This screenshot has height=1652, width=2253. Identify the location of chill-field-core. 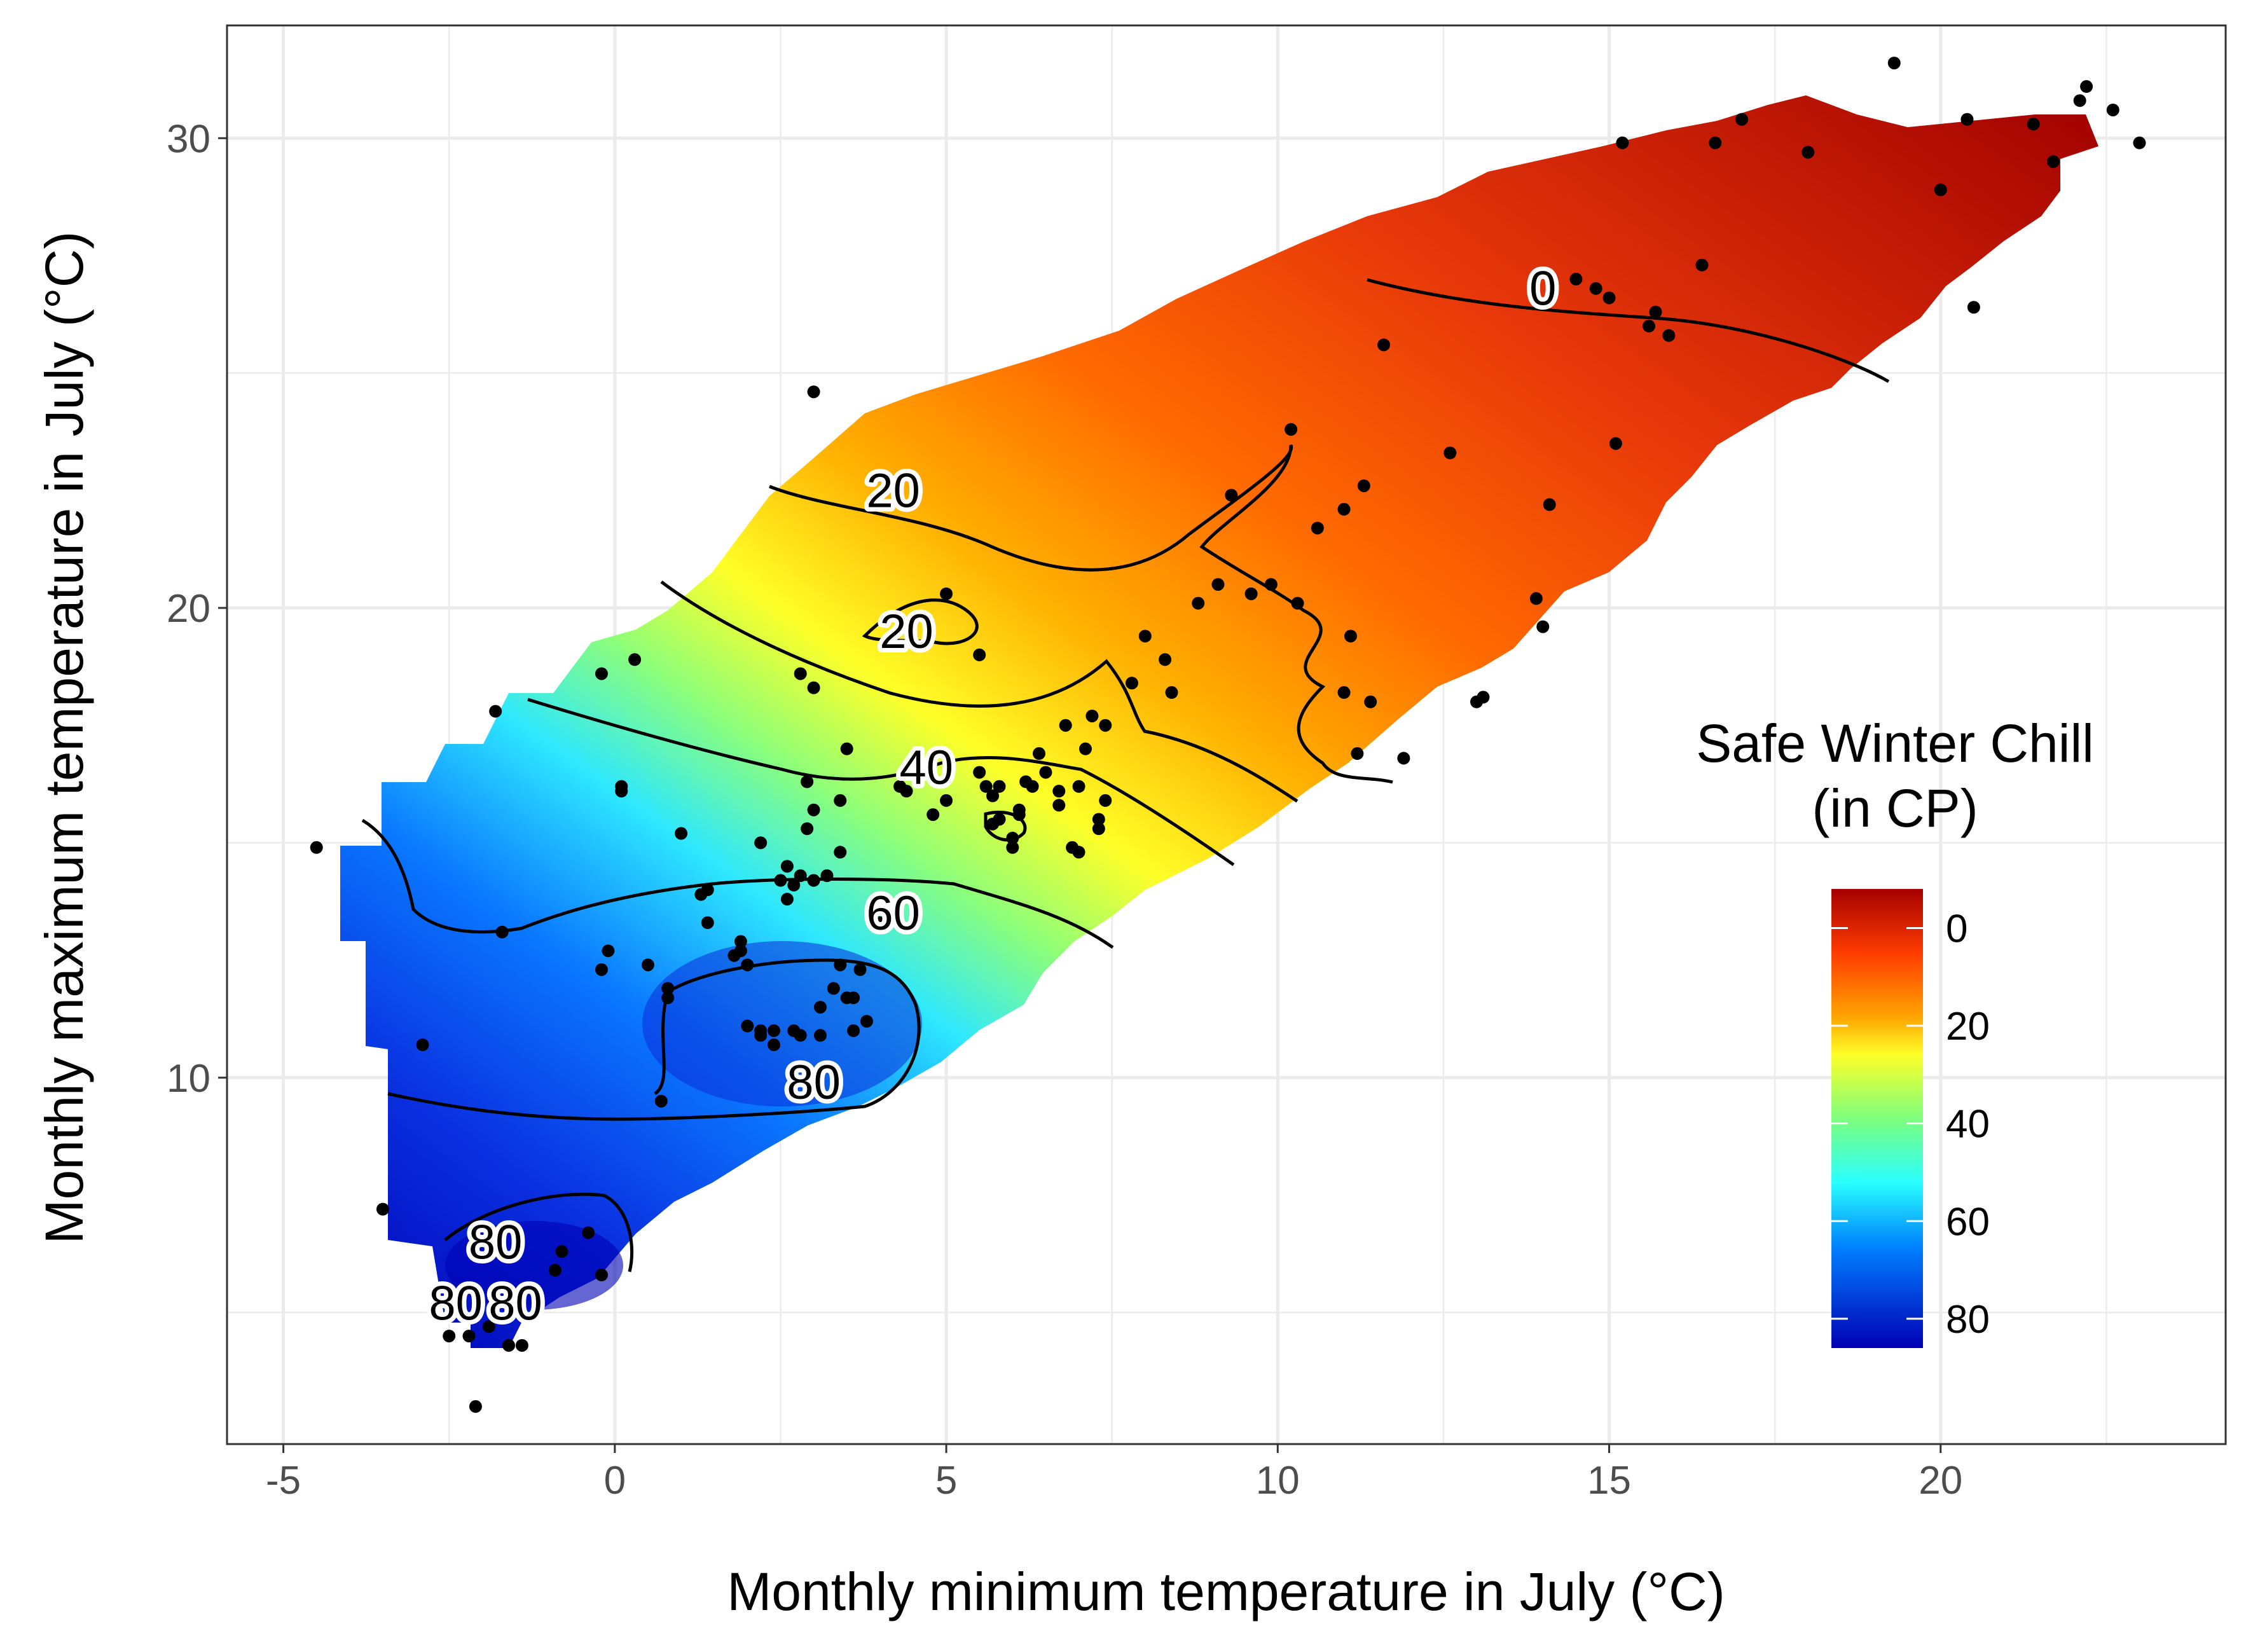
(782, 1023).